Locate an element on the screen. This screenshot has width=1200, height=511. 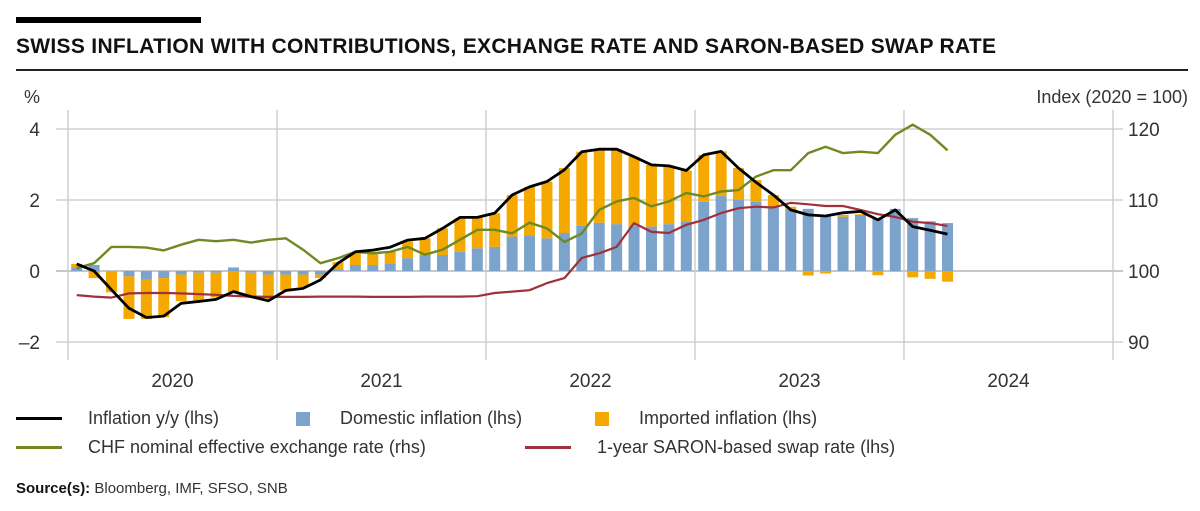
right-axis-unit: Index (2020 = 100) is located at coordinates (1112, 97).